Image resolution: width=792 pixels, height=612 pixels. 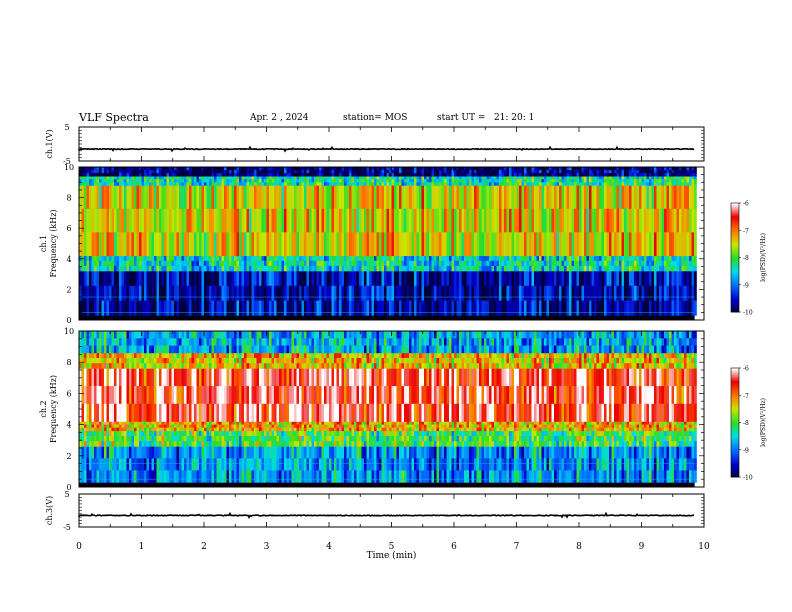 What do you see at coordinates (746, 204) in the screenshot?
I see `colorbar-tick-label: -6` at bounding box center [746, 204].